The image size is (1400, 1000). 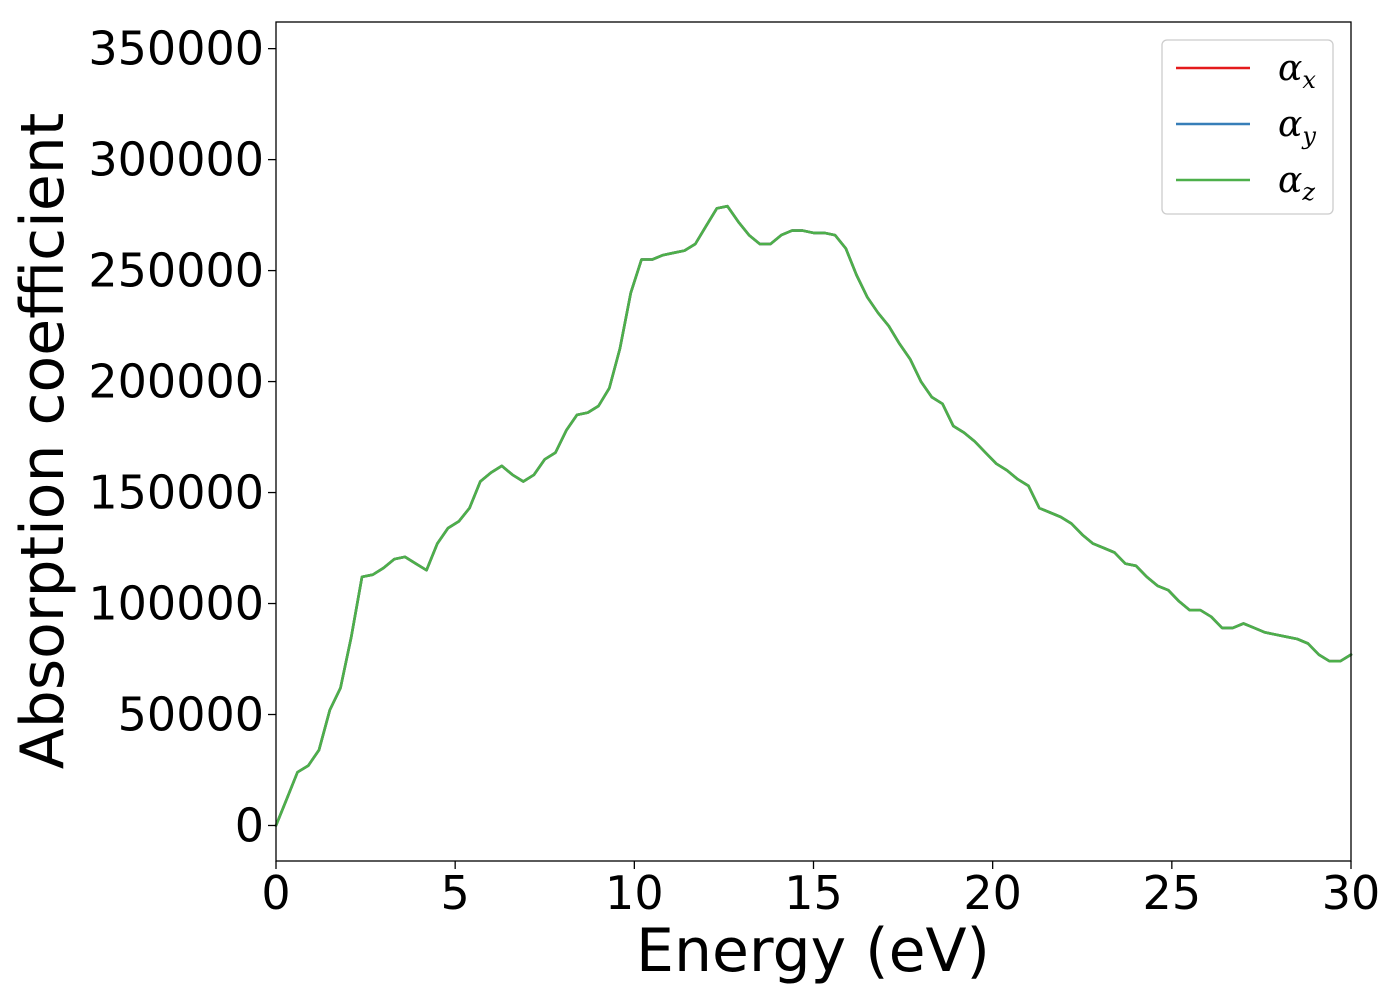 I want to click on legend: αx αy αz, so click(x=1247, y=127).